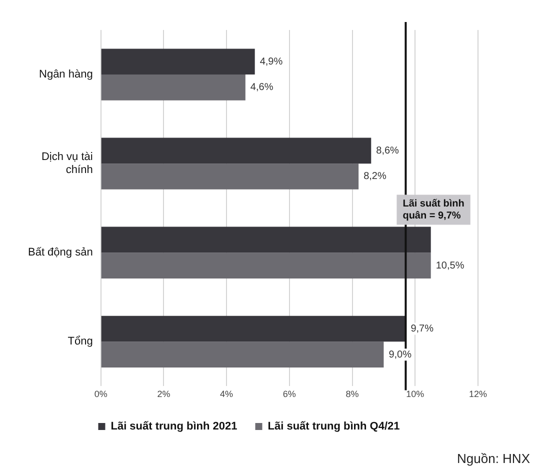 The image size is (536, 472). What do you see at coordinates (262, 88) in the screenshot?
I see `data-label: 4,6%` at bounding box center [262, 88].